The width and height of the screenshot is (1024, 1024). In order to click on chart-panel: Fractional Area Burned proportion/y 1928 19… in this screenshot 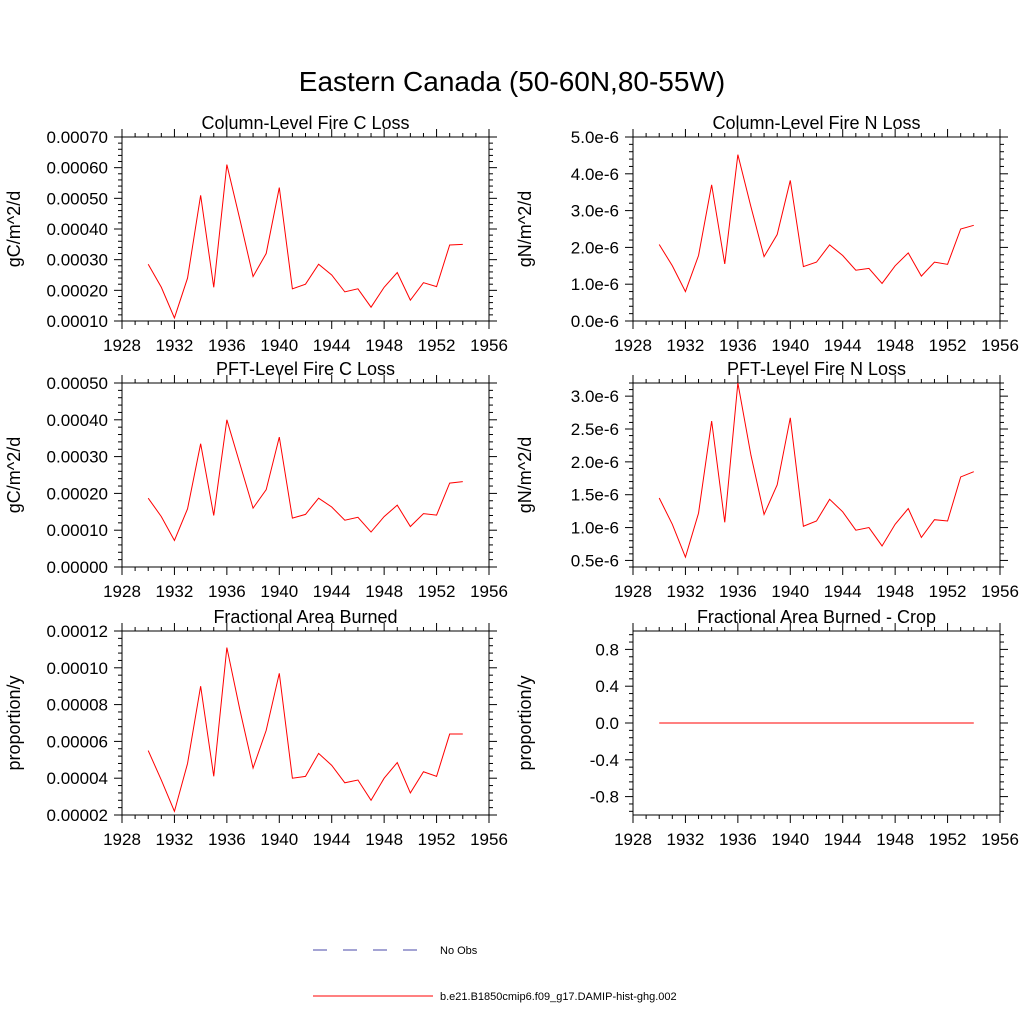, I will do `click(256, 728)`.